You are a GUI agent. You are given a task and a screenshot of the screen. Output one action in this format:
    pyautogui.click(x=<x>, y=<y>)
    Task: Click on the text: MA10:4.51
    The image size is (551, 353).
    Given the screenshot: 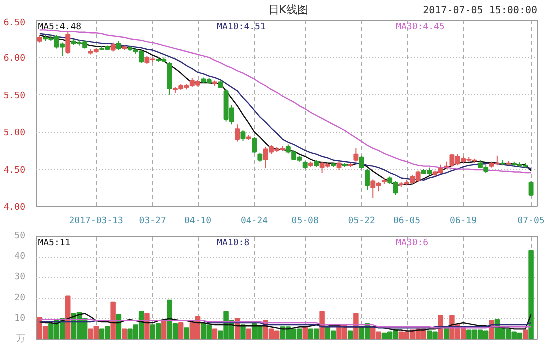 What is the action you would take?
    pyautogui.click(x=241, y=27)
    